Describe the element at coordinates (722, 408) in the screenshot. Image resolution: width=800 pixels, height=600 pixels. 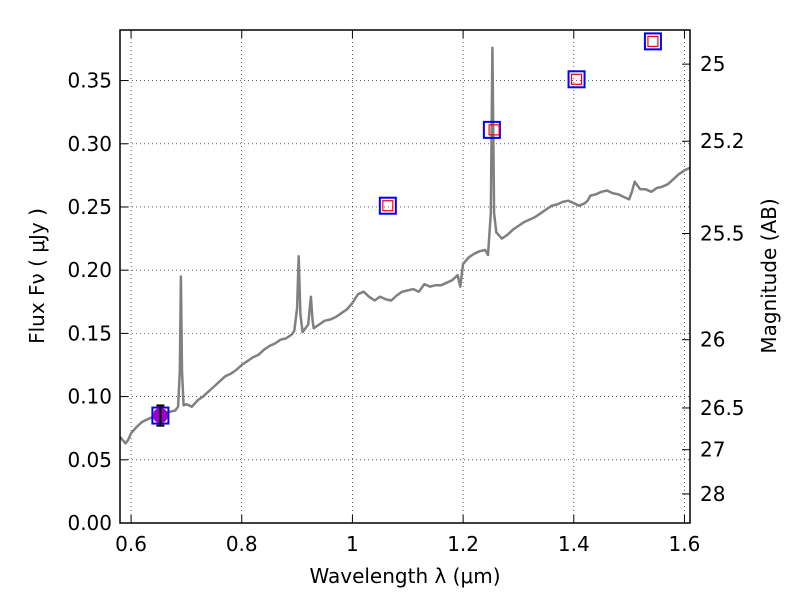
I see `y2-tick-label: 26.5` at that location.